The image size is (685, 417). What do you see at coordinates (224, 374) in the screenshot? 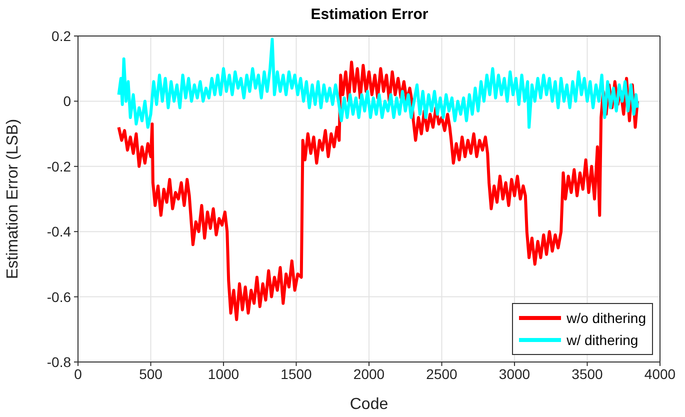
I see `x-tick-label: 1000` at bounding box center [224, 374].